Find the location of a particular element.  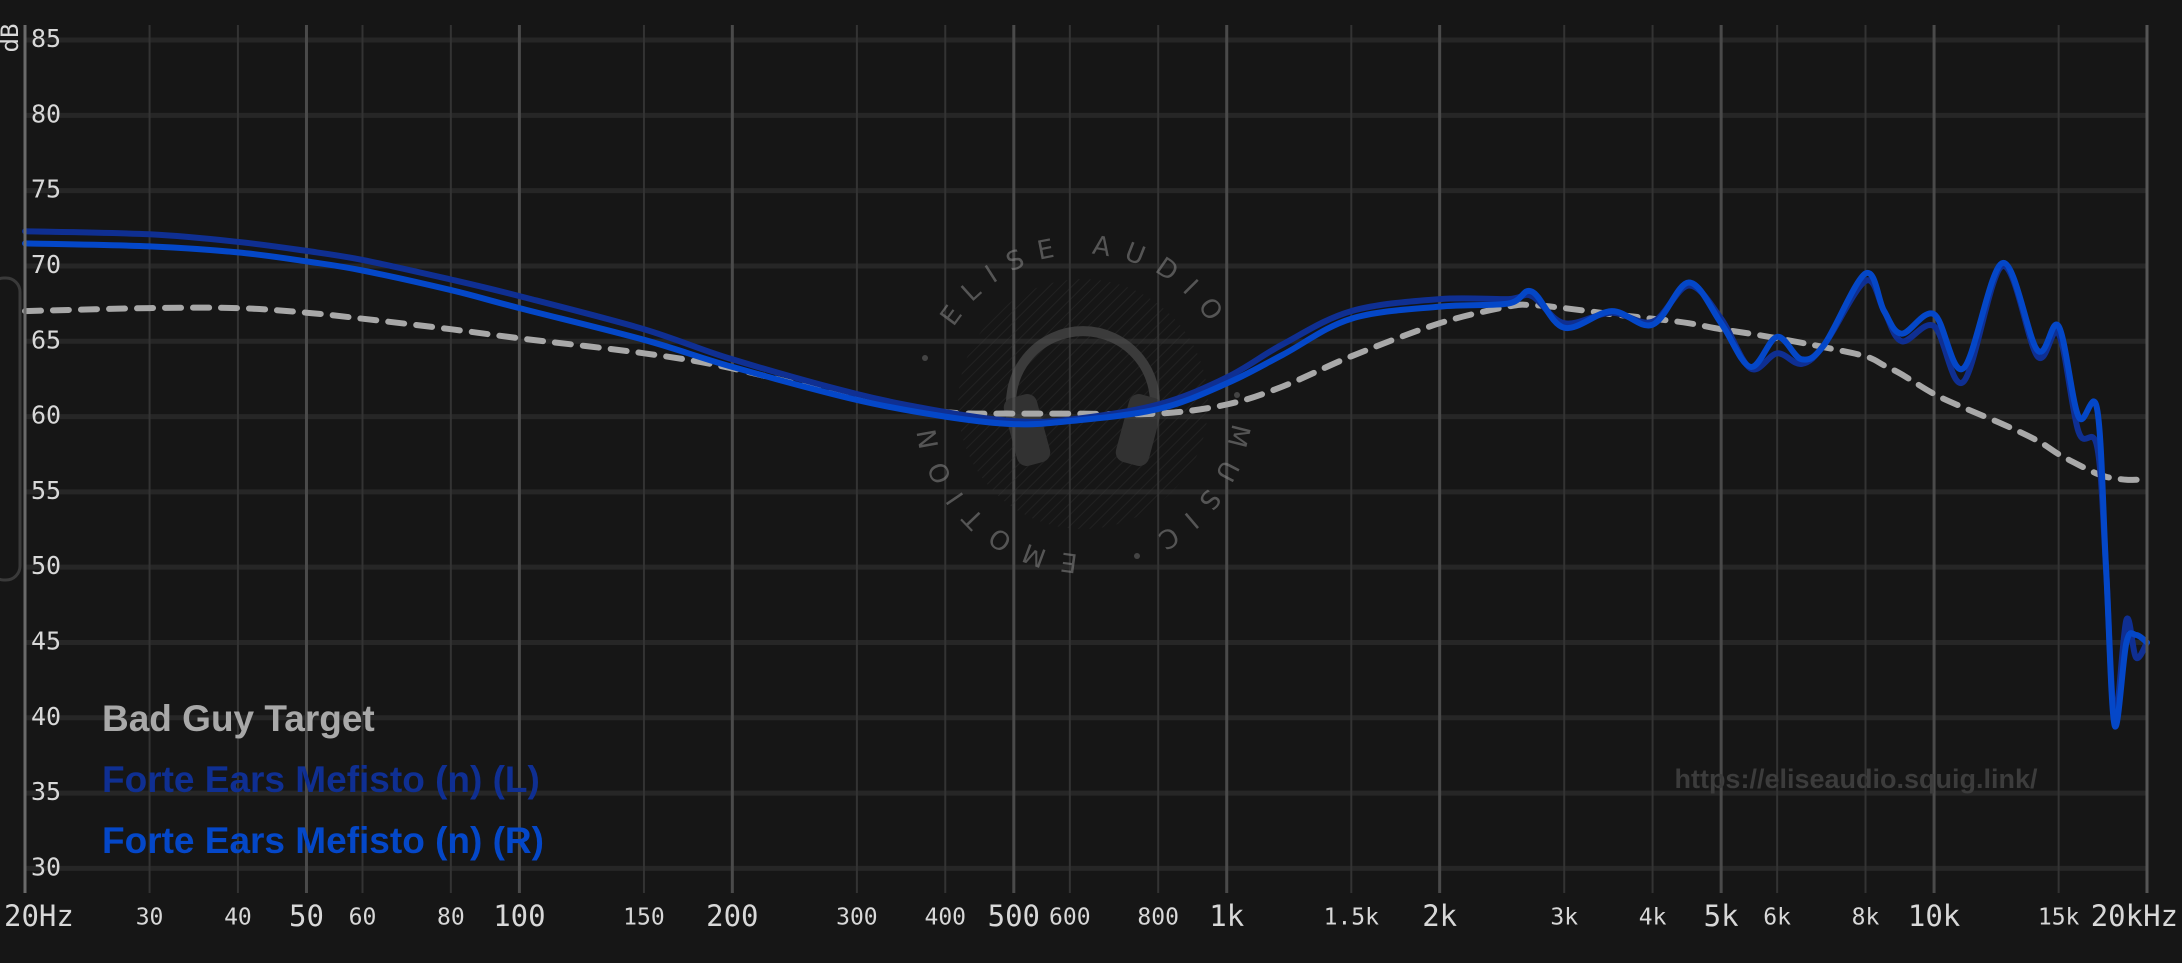

x-tick-label: 15k is located at coordinates (2059, 918).